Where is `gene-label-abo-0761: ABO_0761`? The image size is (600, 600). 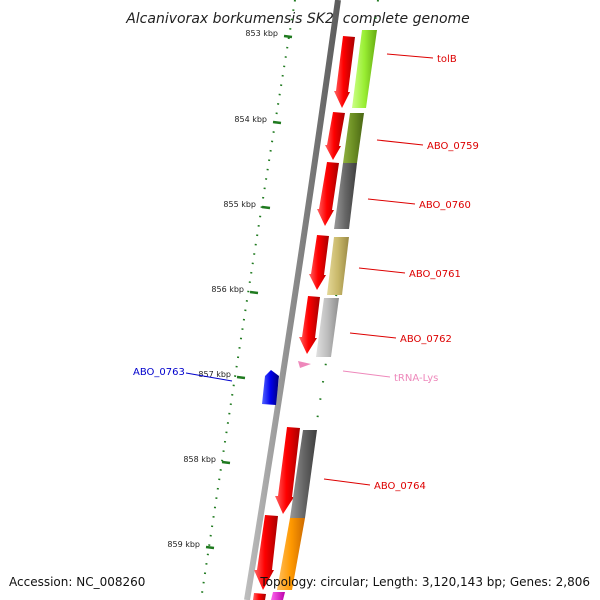 gene-label-abo-0761: ABO_0761 is located at coordinates (435, 274).